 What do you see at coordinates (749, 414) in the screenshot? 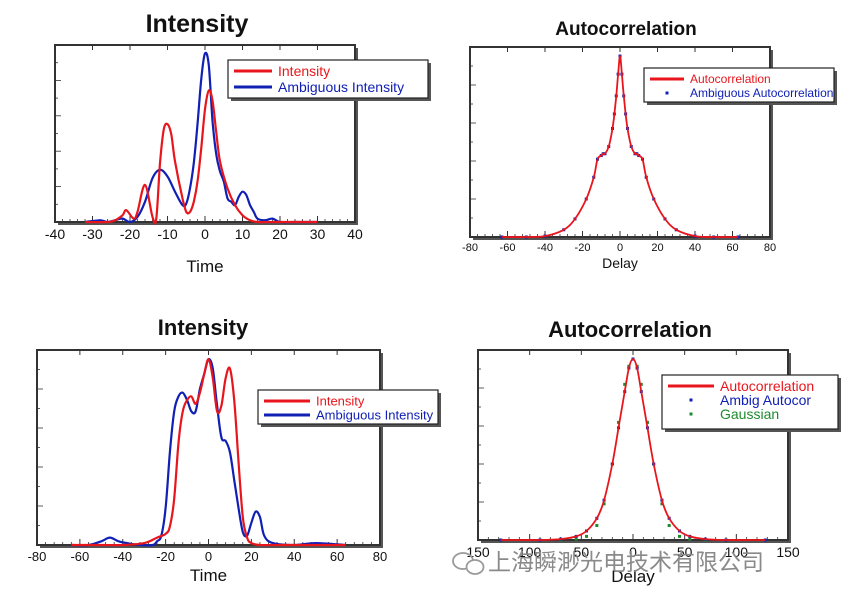
I see `legend-label: Gaussian` at bounding box center [749, 414].